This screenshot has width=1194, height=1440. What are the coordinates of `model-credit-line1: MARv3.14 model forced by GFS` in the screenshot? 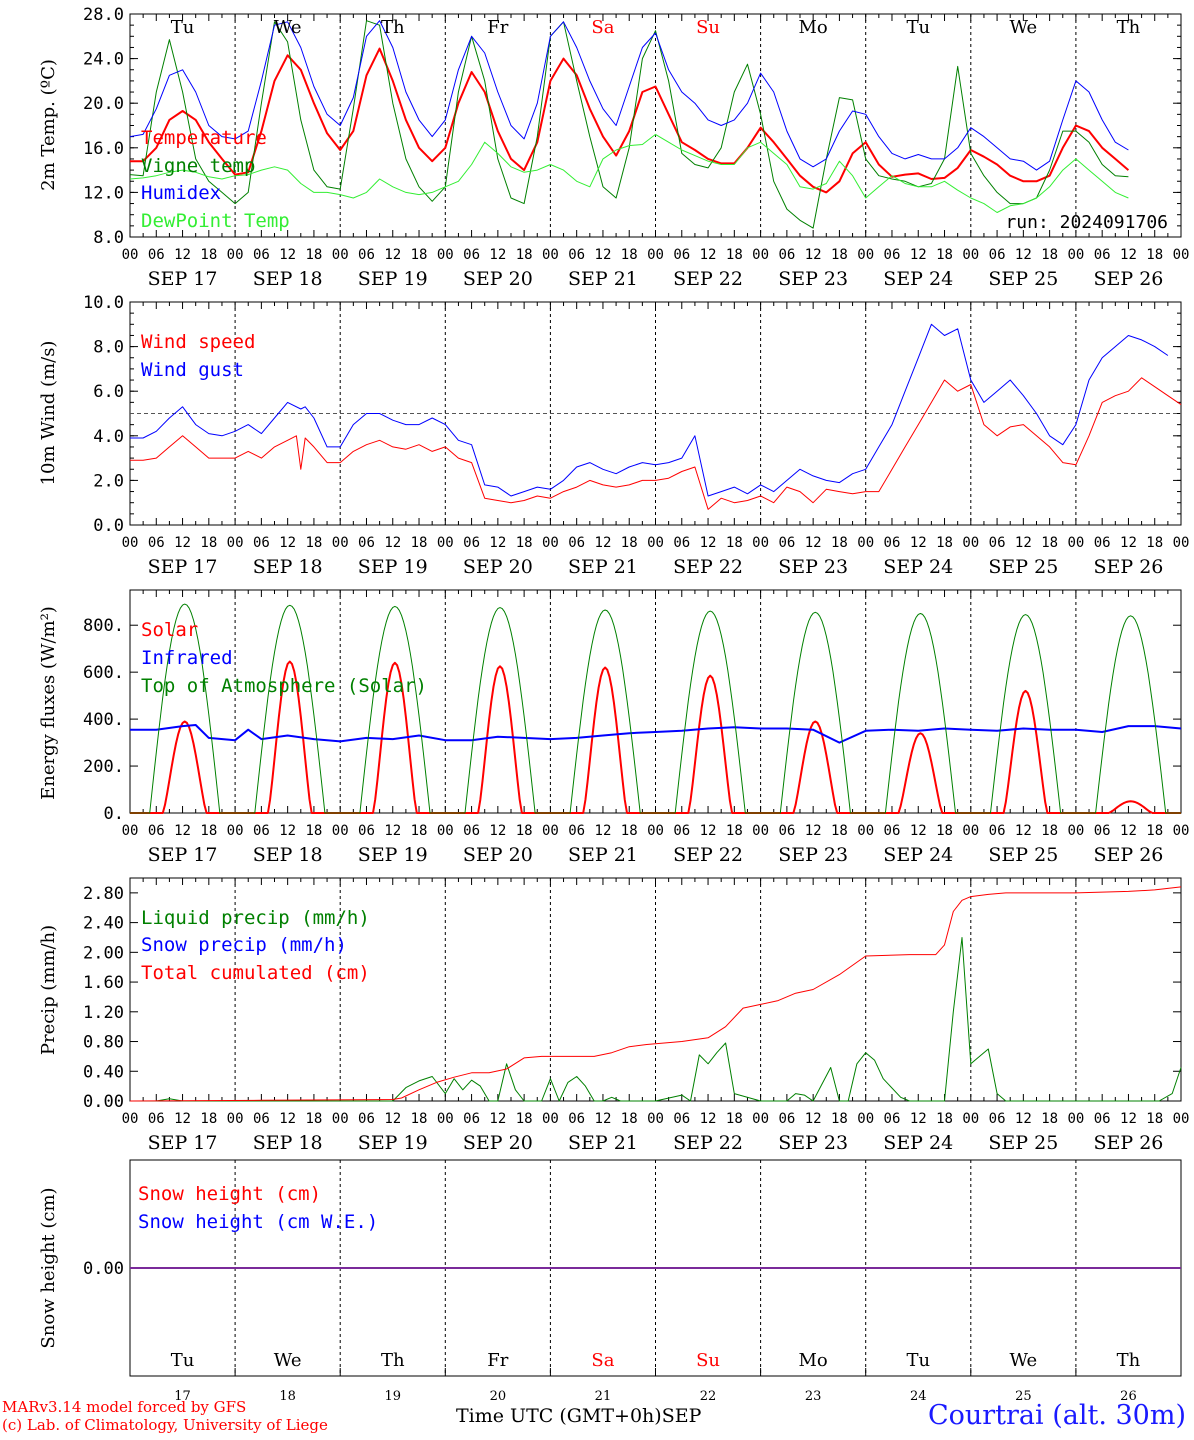 It's located at (124, 1407).